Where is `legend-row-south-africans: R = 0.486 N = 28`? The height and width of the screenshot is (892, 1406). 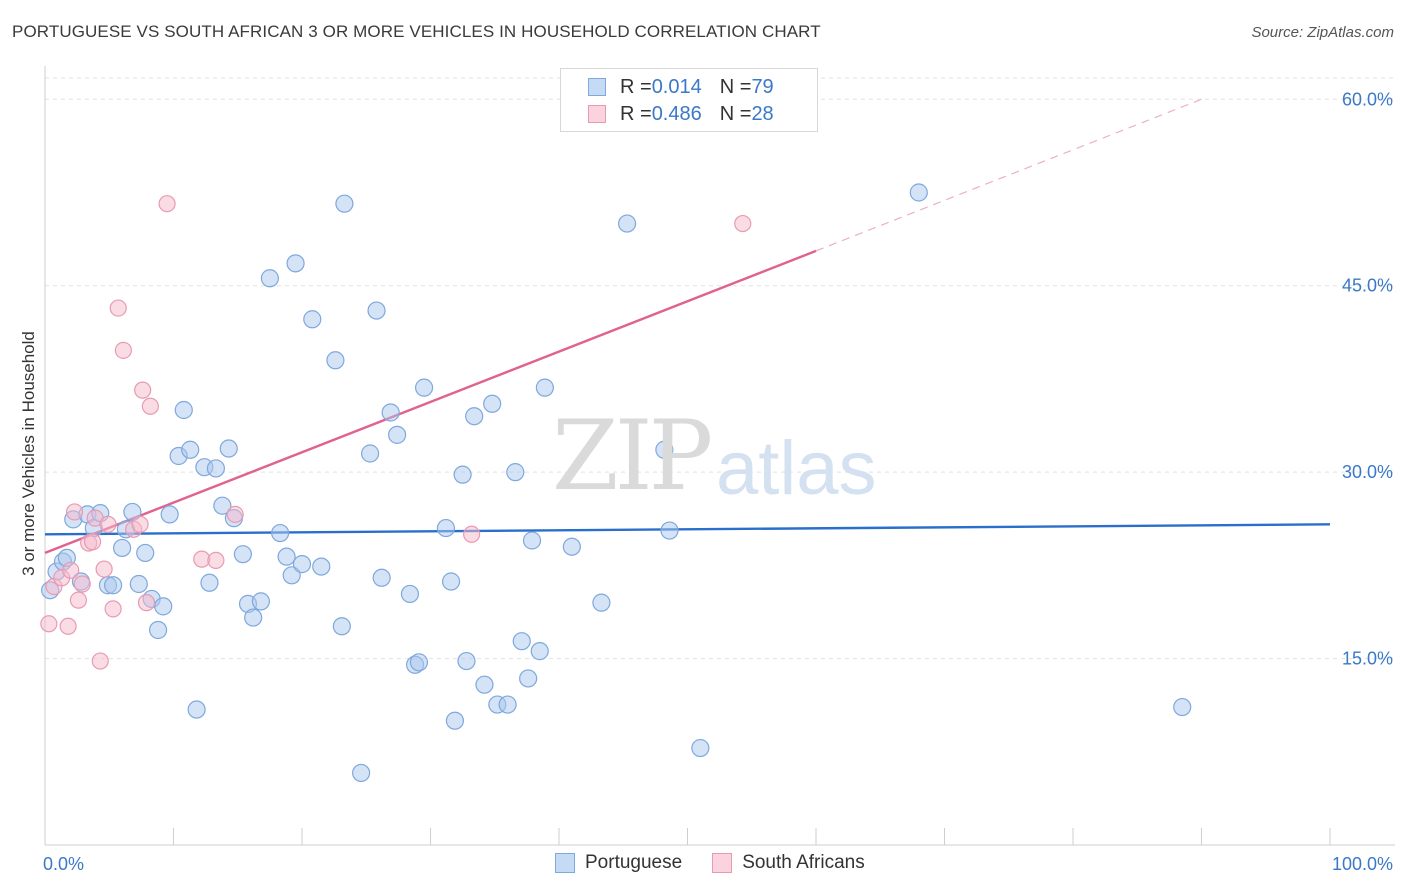
legend-row-south-africans: R = 0.486 N = 28 is located at coordinates (667, 114).